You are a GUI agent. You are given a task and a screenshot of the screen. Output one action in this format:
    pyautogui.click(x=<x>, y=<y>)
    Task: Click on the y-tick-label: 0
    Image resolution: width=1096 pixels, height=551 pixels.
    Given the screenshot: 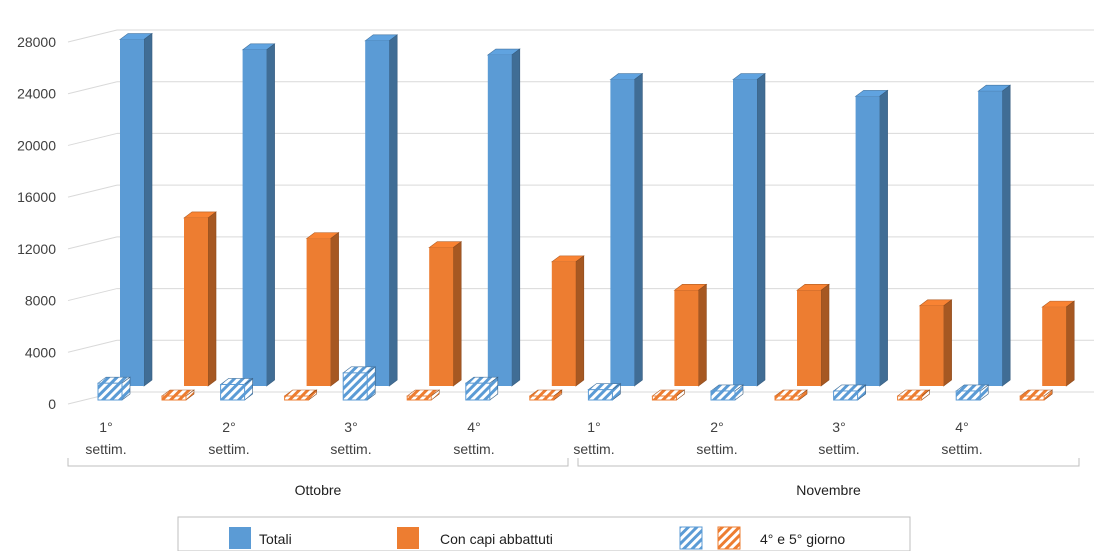 What is the action you would take?
    pyautogui.click(x=52, y=404)
    